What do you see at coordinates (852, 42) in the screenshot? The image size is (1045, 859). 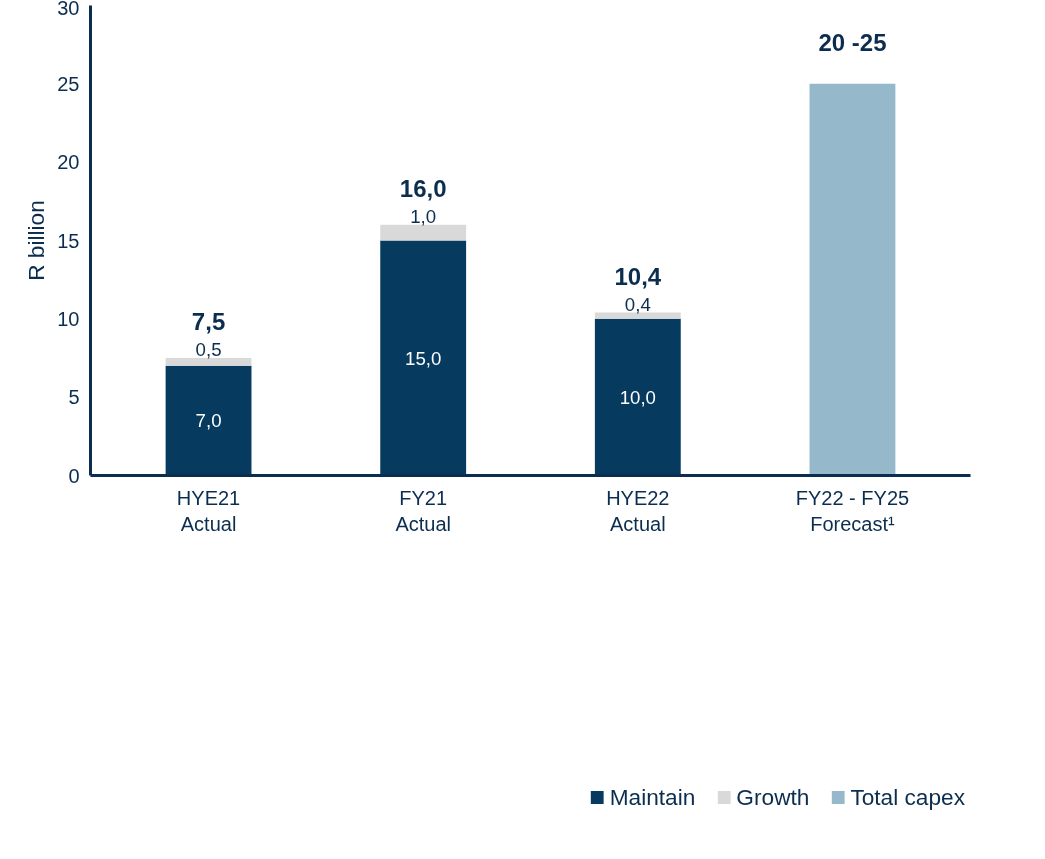 I see `total-label: 20 -25` at bounding box center [852, 42].